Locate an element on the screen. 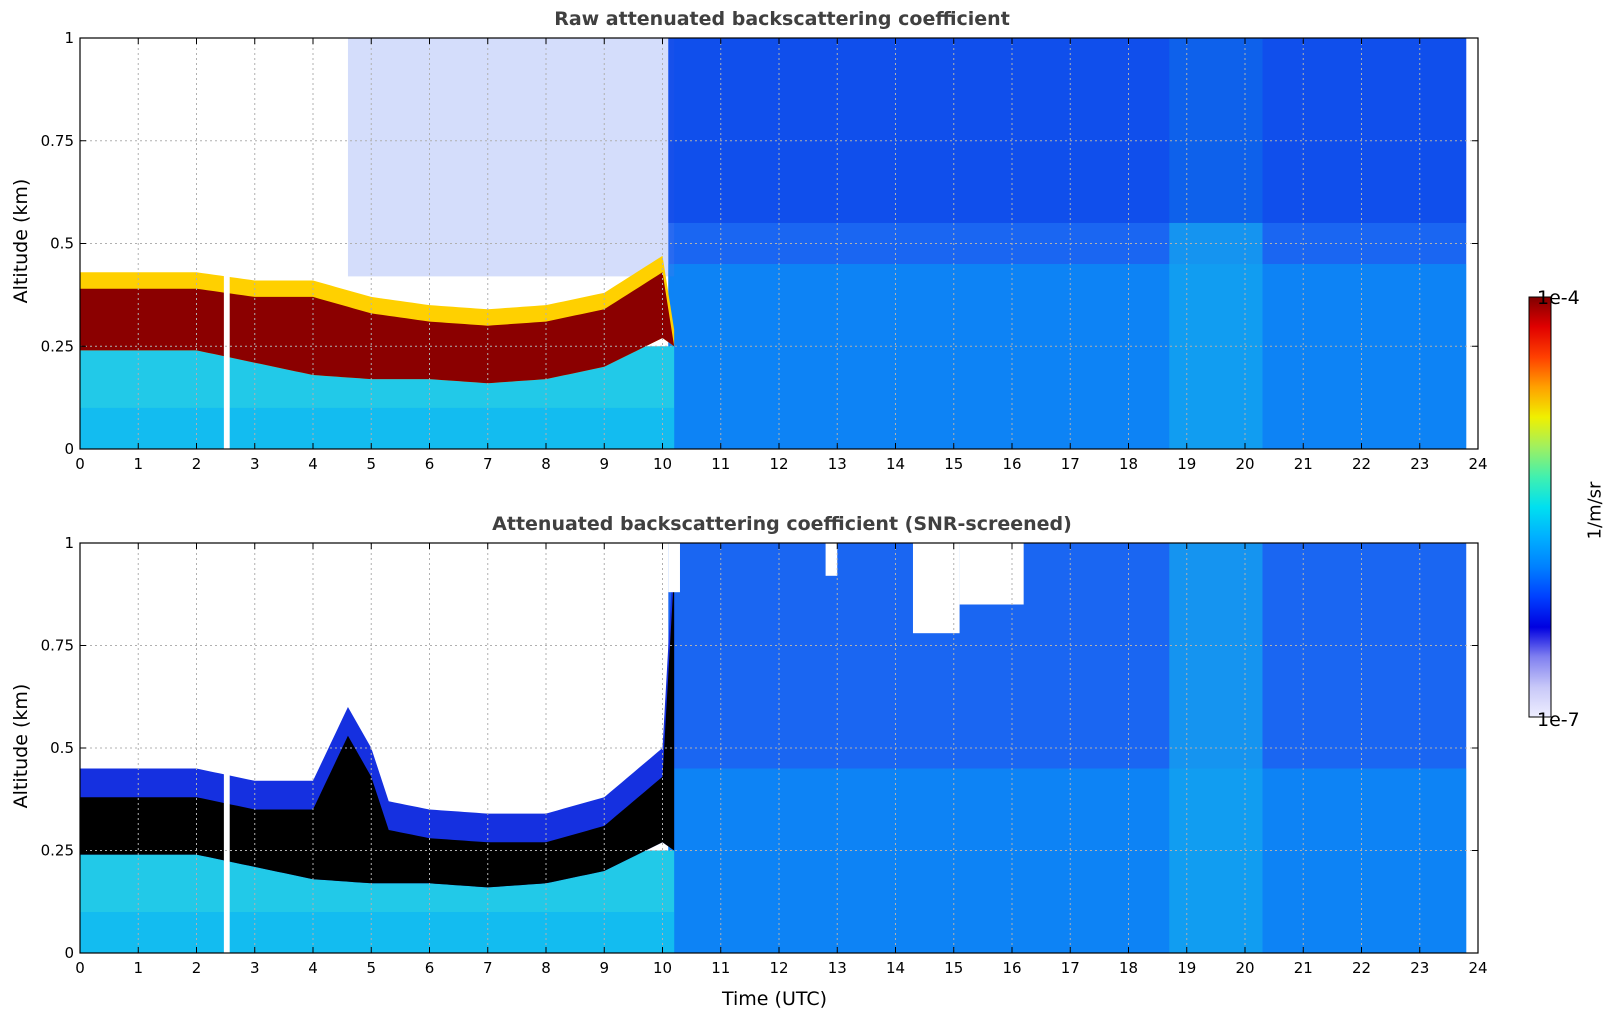 This screenshot has width=1621, height=1020. colorbar-label: 1/m/sr is located at coordinates (1595, 510).